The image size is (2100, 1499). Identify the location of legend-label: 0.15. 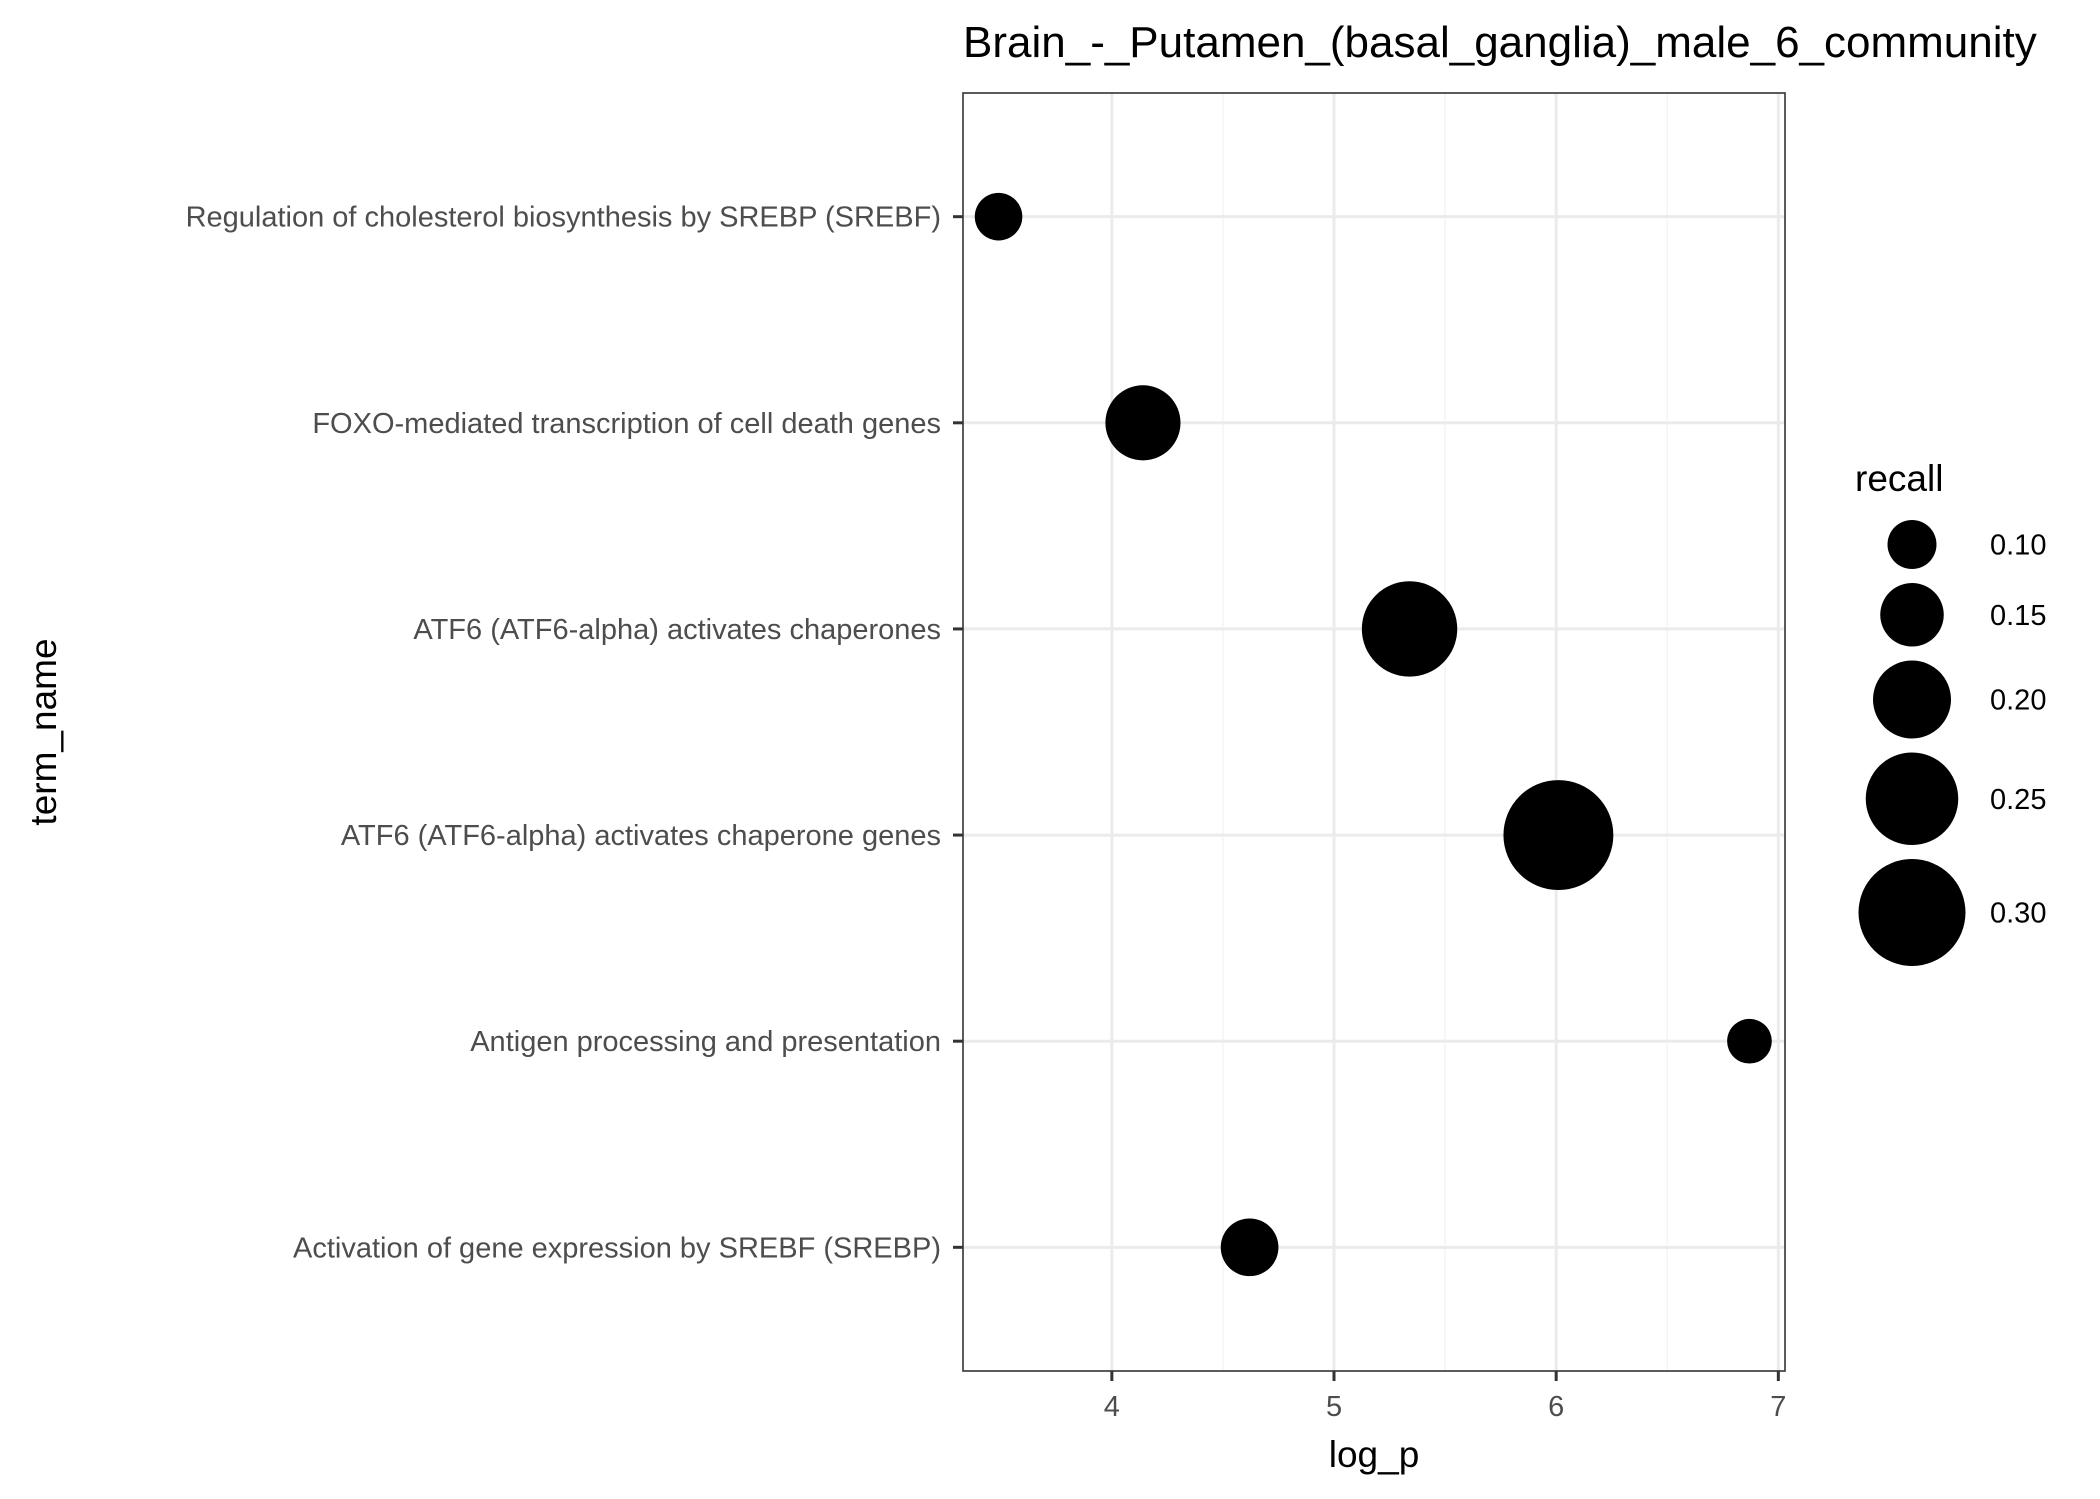
(2018, 616).